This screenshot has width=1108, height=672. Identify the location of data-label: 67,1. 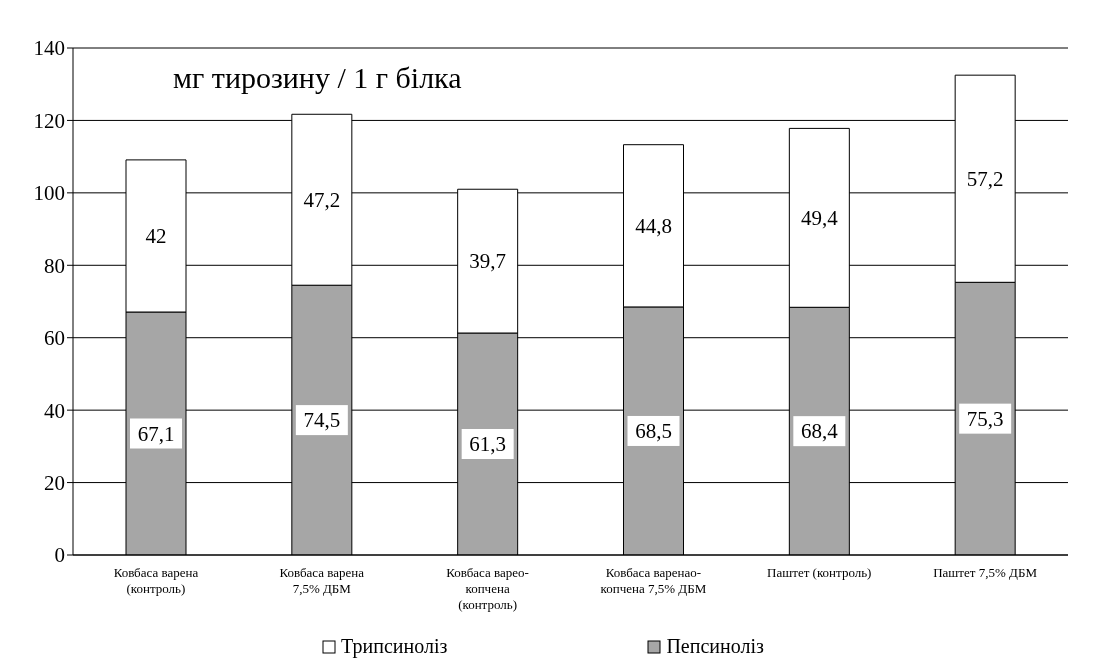
(156, 433).